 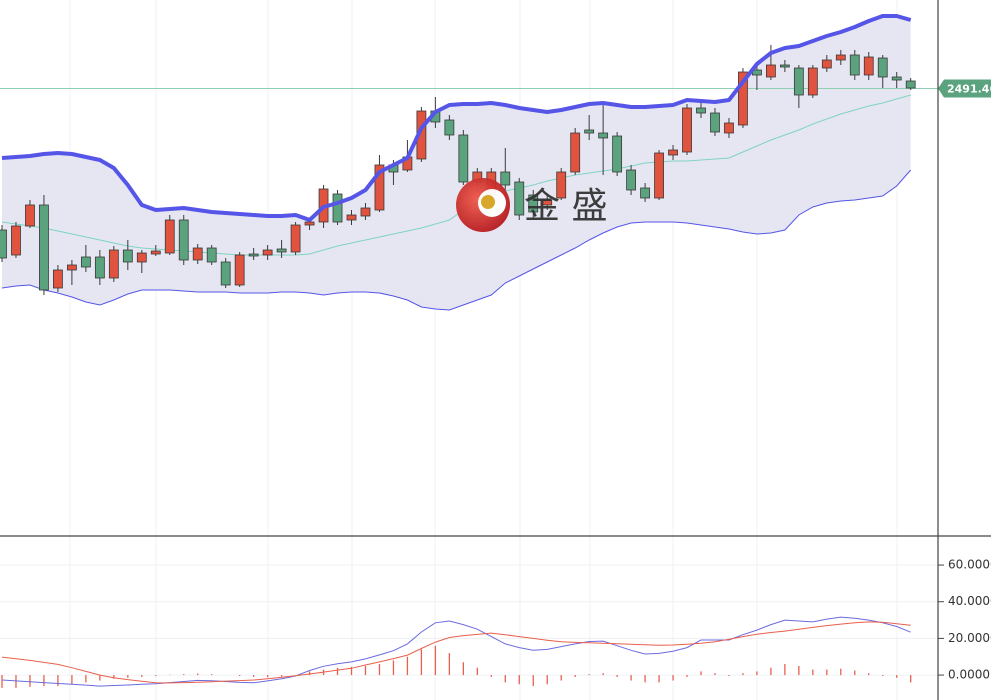 I want to click on y-tick-label: 0.0000, so click(x=969, y=675).